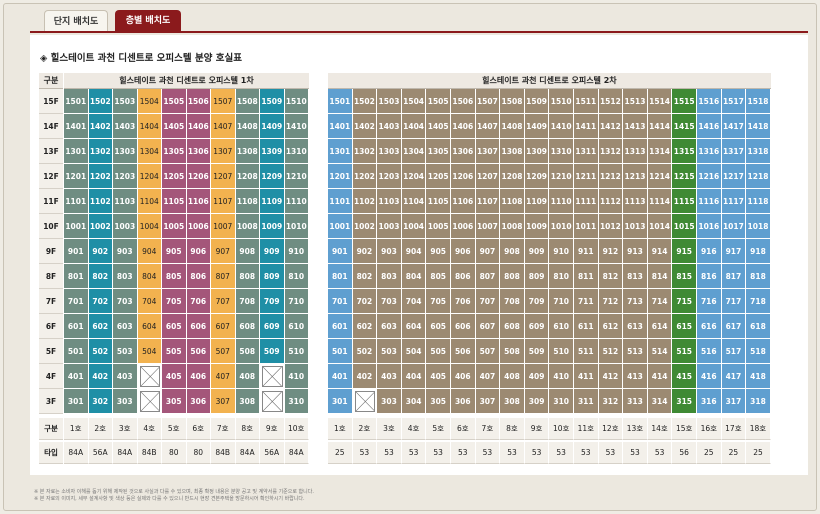 The width and height of the screenshot is (820, 514). Describe the element at coordinates (438, 401) in the screenshot. I see `unit-cell: 305` at that location.